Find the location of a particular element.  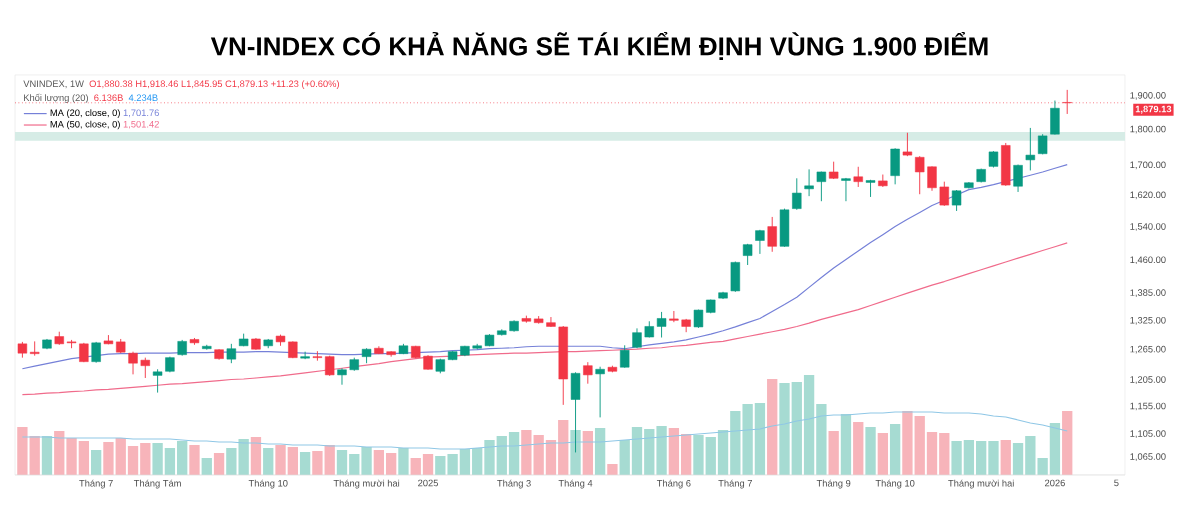

y-tick-label: 1,265.00 is located at coordinates (1148, 349).